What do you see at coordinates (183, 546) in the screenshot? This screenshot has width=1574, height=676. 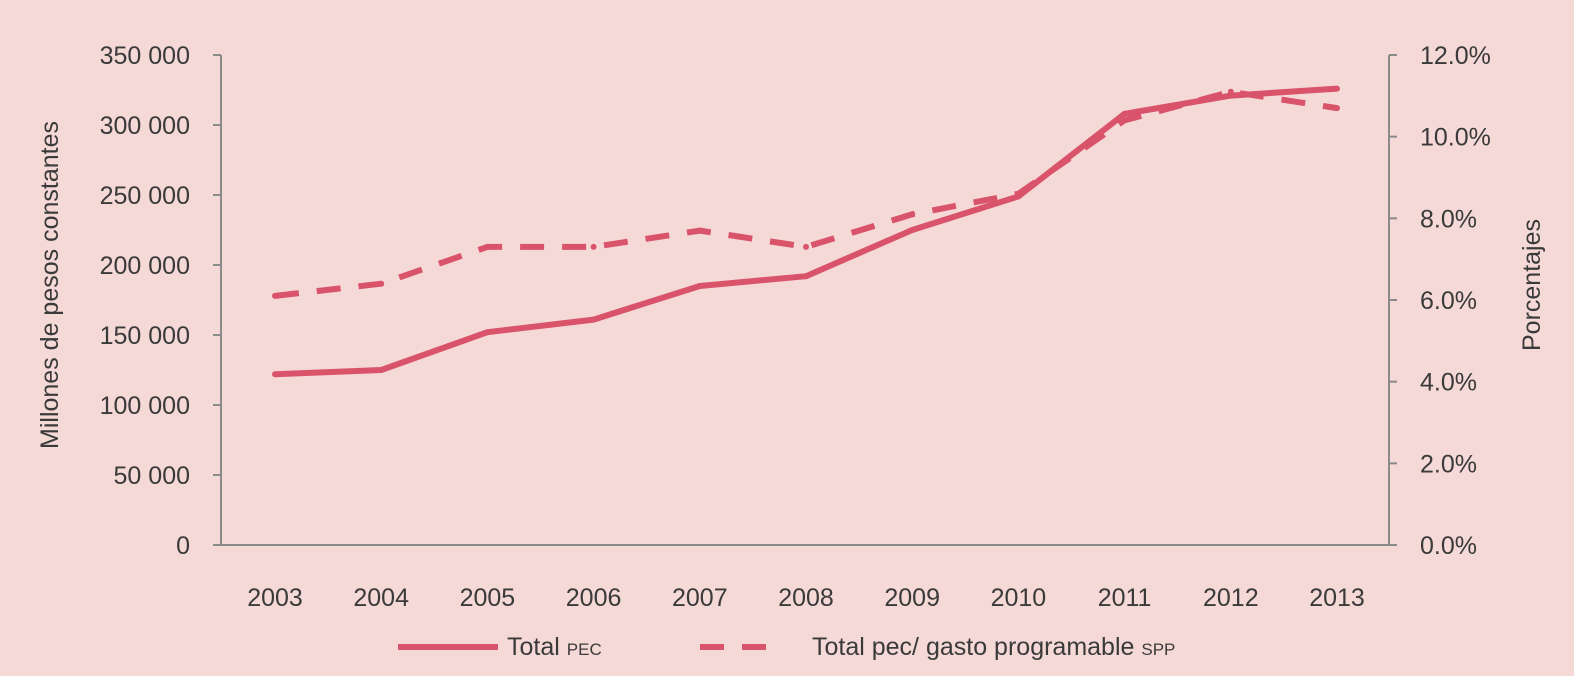 I see `y-tick-label: 0` at bounding box center [183, 546].